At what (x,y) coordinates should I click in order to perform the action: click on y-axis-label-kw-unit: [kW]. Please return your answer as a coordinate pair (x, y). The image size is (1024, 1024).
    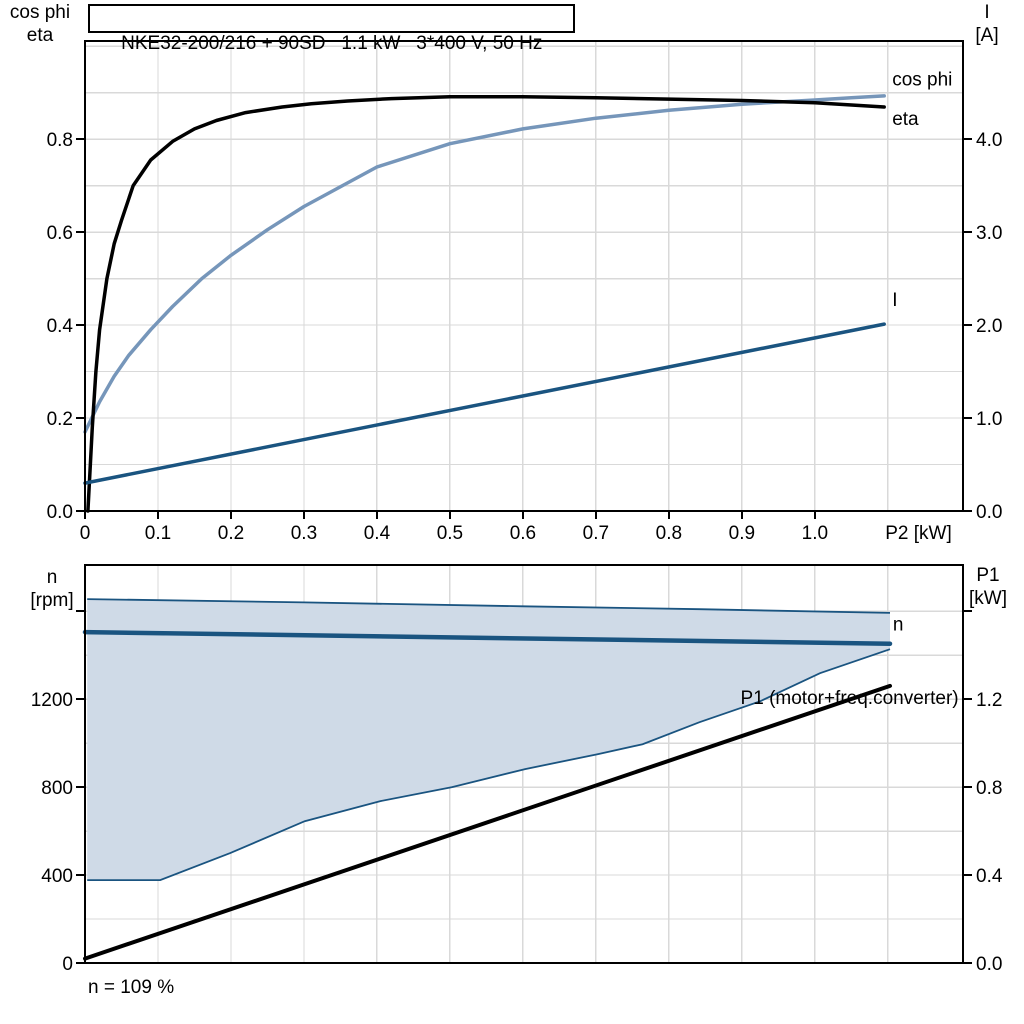
    Looking at the image, I should click on (988, 598).